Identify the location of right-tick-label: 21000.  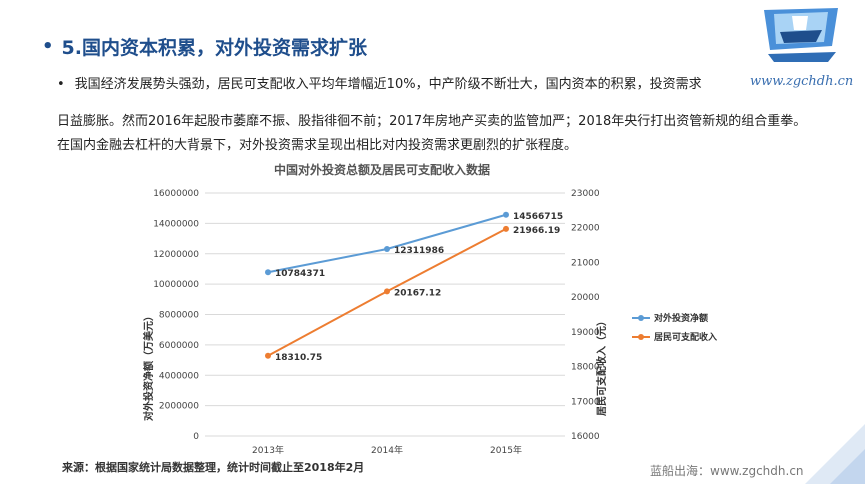
(585, 263).